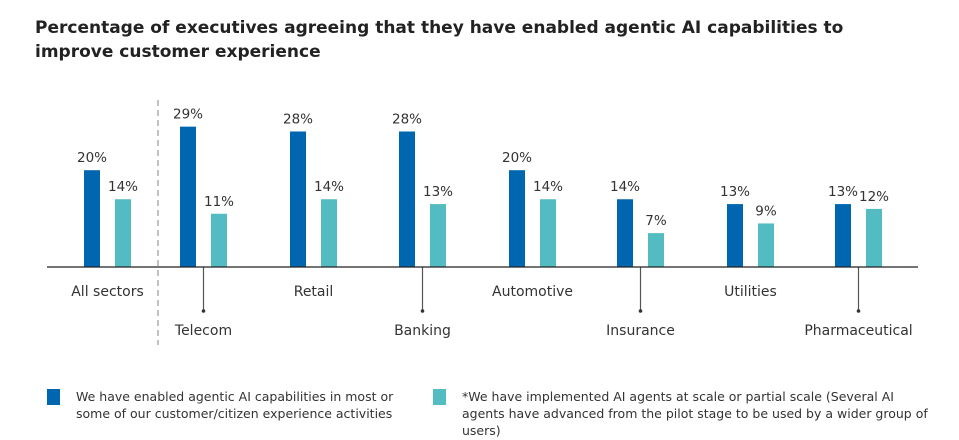 The image size is (959, 440). What do you see at coordinates (203, 331) in the screenshot?
I see `category-label: Telecom` at bounding box center [203, 331].